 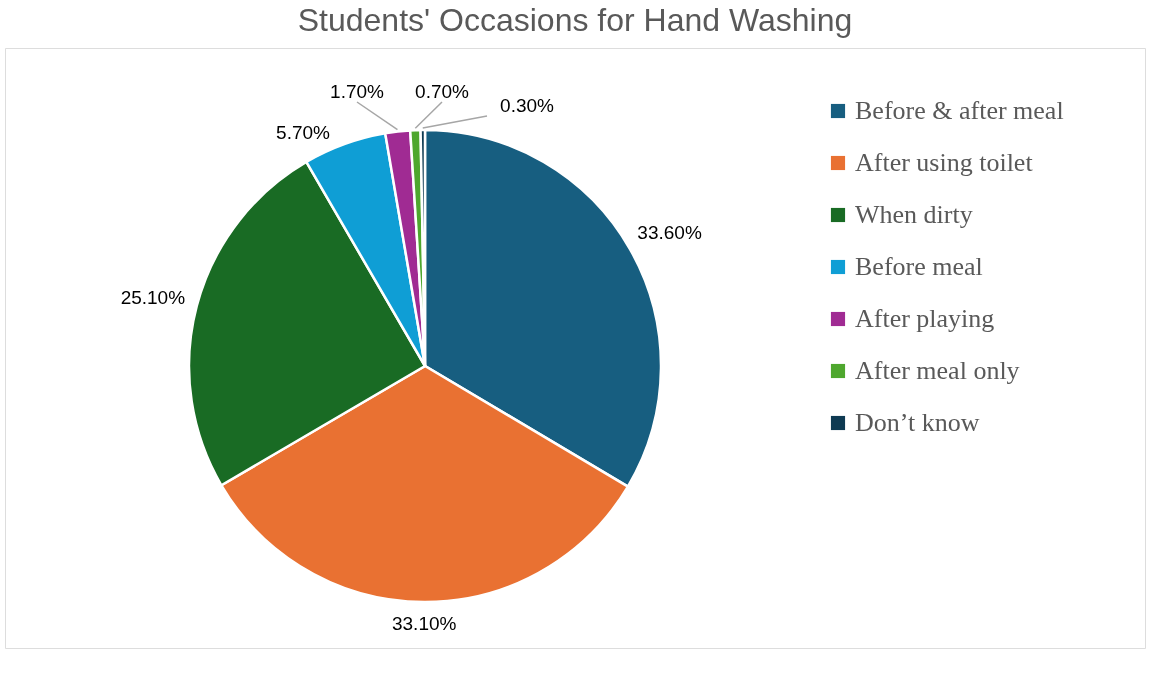 I want to click on legend-label: Before meal, so click(x=919, y=266).